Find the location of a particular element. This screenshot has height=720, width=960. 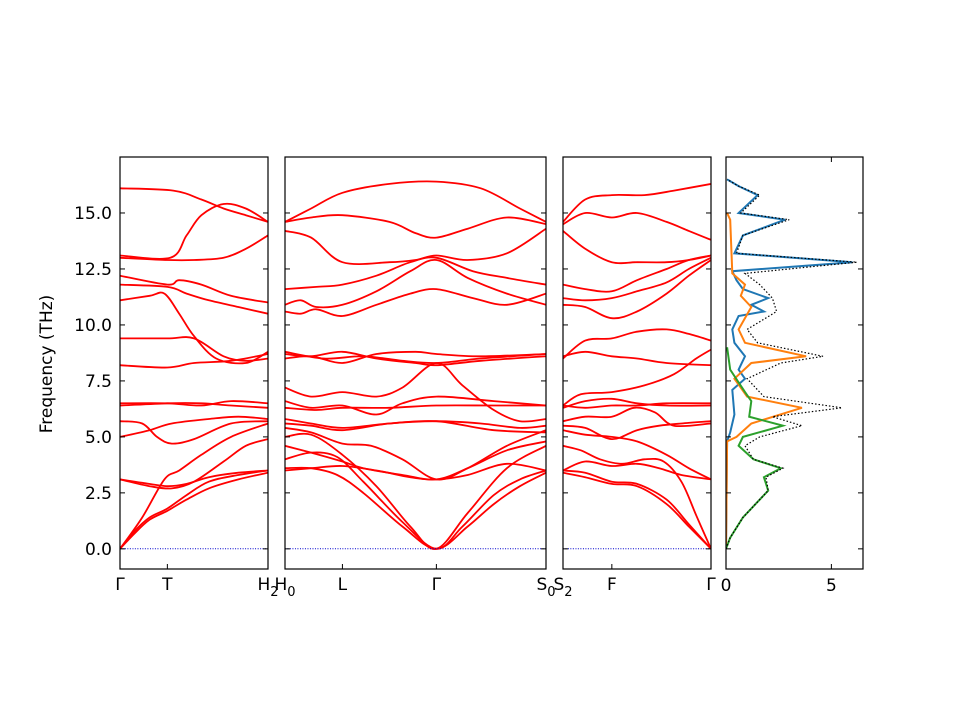

y-tick-label: 2.5 is located at coordinates (98, 494).